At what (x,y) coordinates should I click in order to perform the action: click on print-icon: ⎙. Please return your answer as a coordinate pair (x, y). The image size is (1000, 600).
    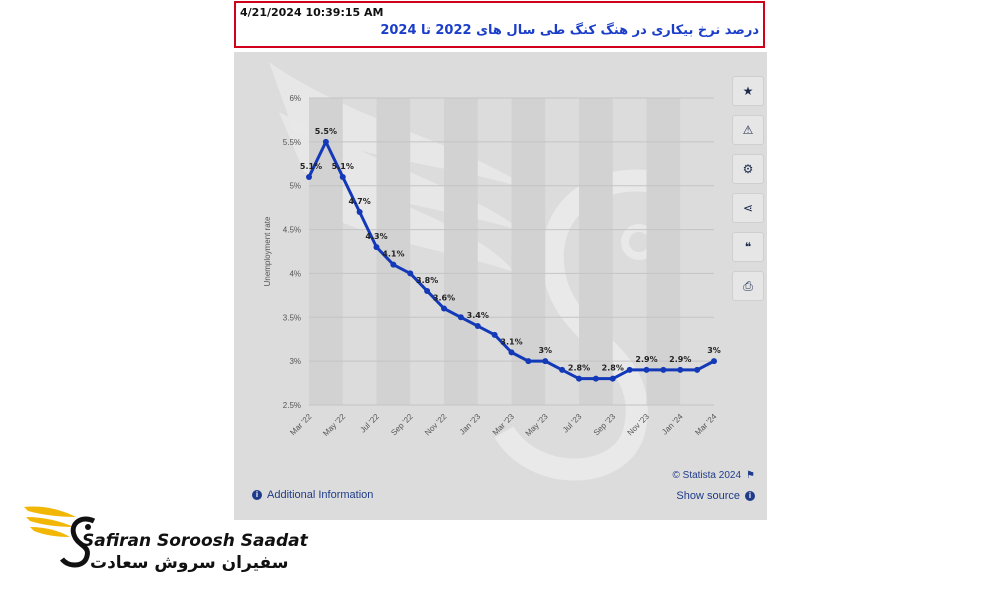
    Looking at the image, I should click on (748, 285).